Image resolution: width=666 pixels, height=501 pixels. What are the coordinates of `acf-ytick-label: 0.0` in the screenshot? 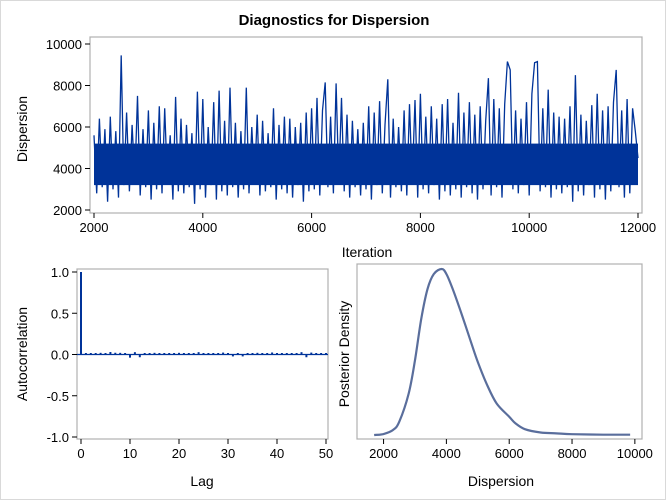 It's located at (60, 355).